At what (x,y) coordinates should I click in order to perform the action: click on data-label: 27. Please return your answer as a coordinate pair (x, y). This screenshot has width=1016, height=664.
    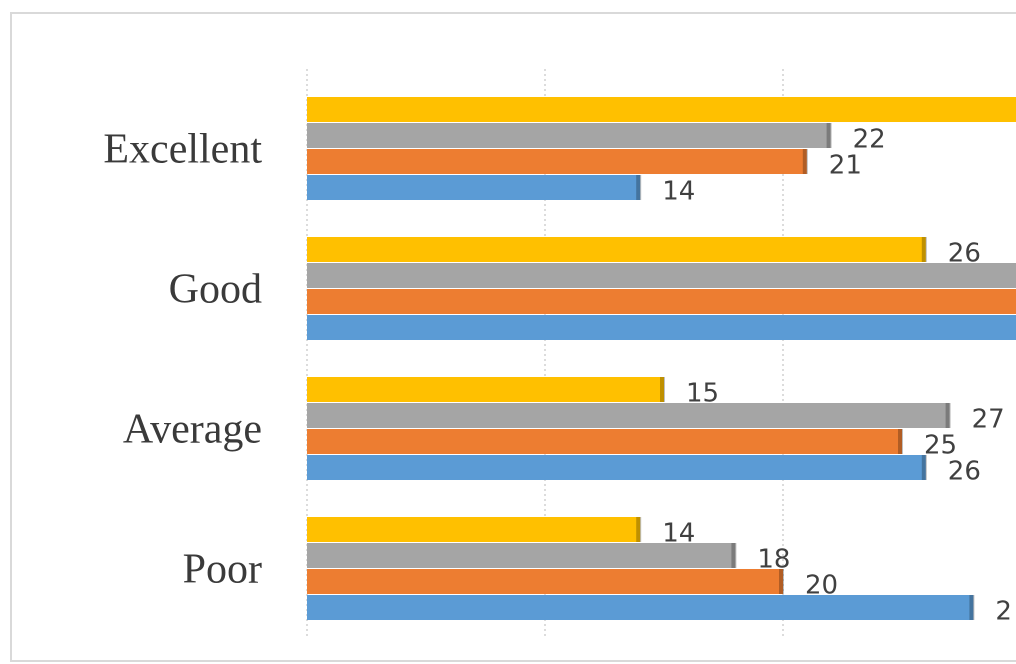
    Looking at the image, I should click on (988, 420).